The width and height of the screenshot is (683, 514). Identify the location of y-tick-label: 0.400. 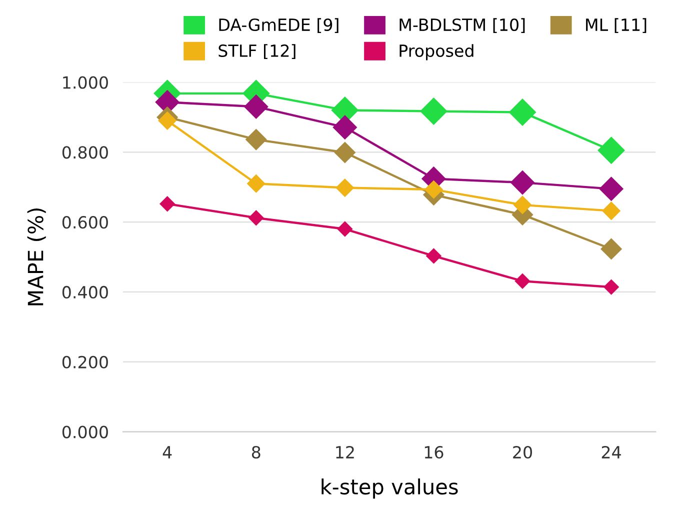
(85, 292).